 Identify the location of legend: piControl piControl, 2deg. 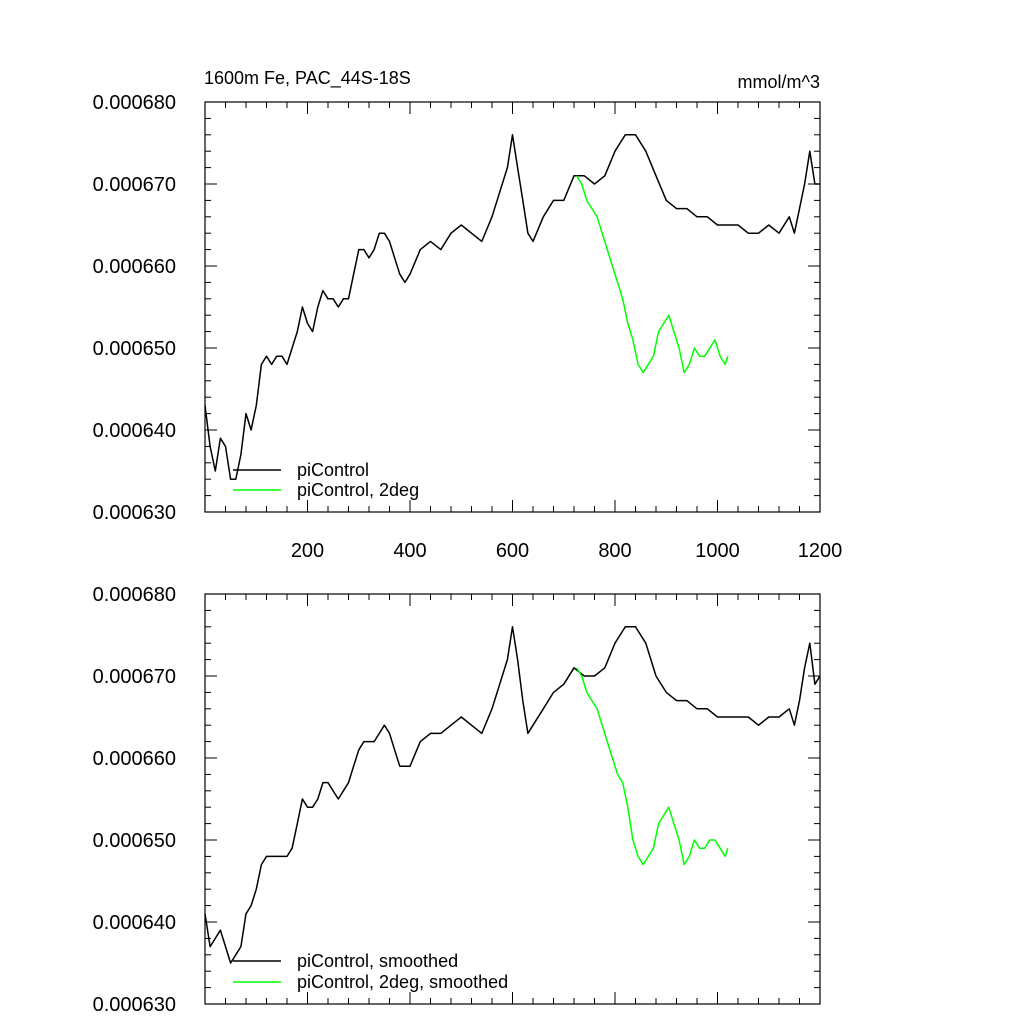
(326, 480).